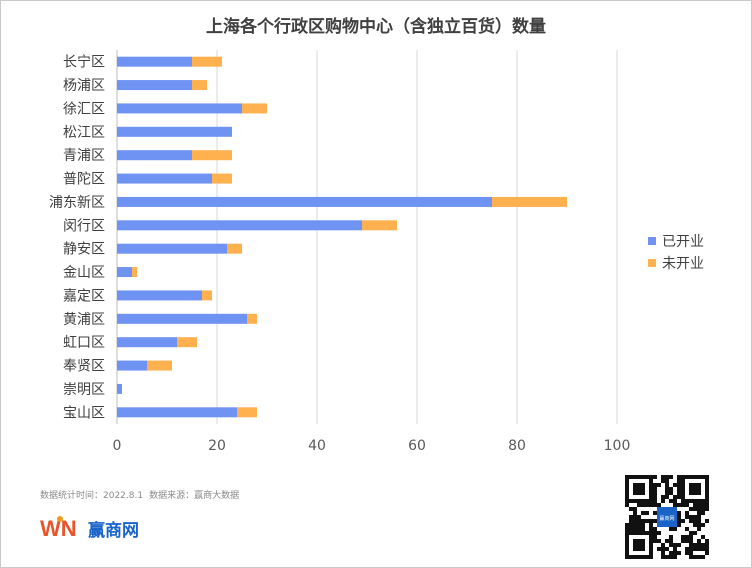 This screenshot has width=752, height=568. What do you see at coordinates (652, 241) in the screenshot?
I see `legend-swatch-opened` at bounding box center [652, 241].